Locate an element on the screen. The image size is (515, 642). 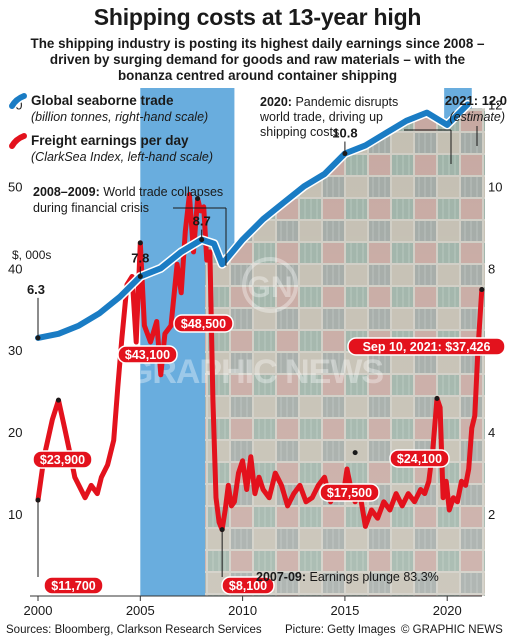
annotation-crisis-years: 2008–2009: is located at coordinates (66, 192).